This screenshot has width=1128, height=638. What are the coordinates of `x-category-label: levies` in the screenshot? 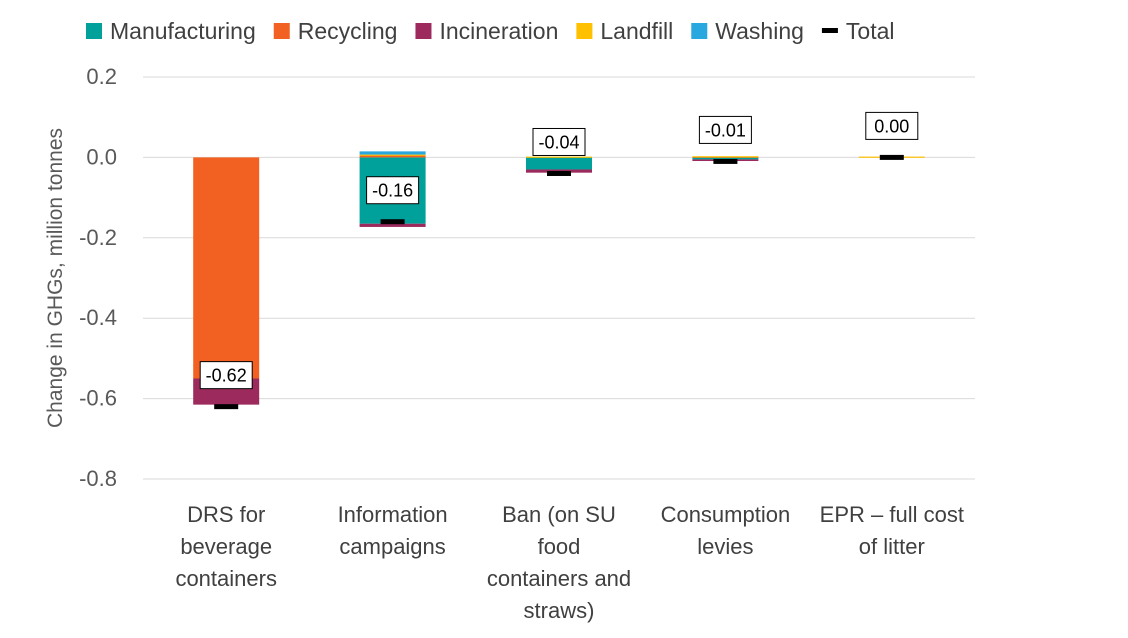 It's located at (725, 546).